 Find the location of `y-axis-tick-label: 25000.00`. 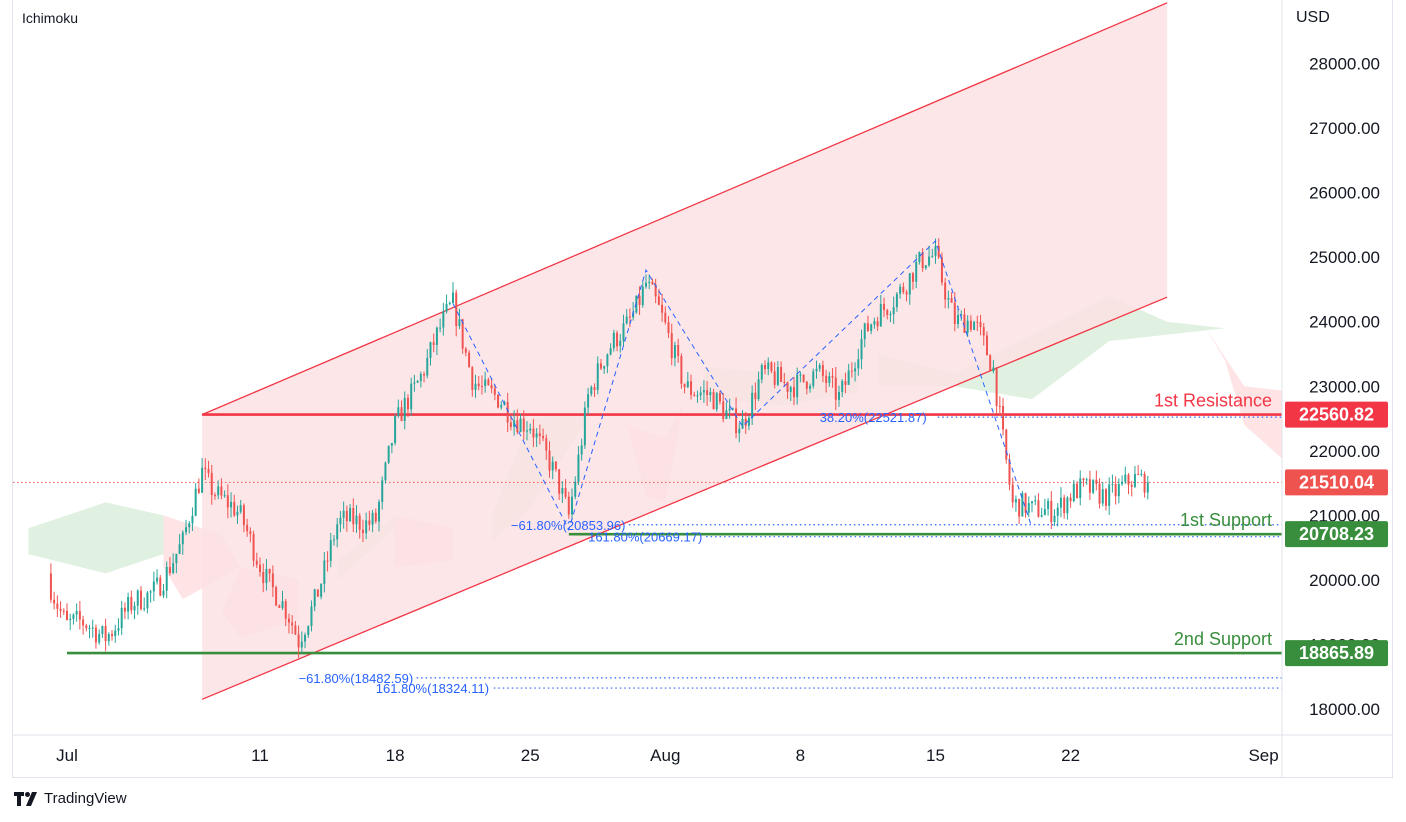

y-axis-tick-label: 25000.00 is located at coordinates (1344, 257).